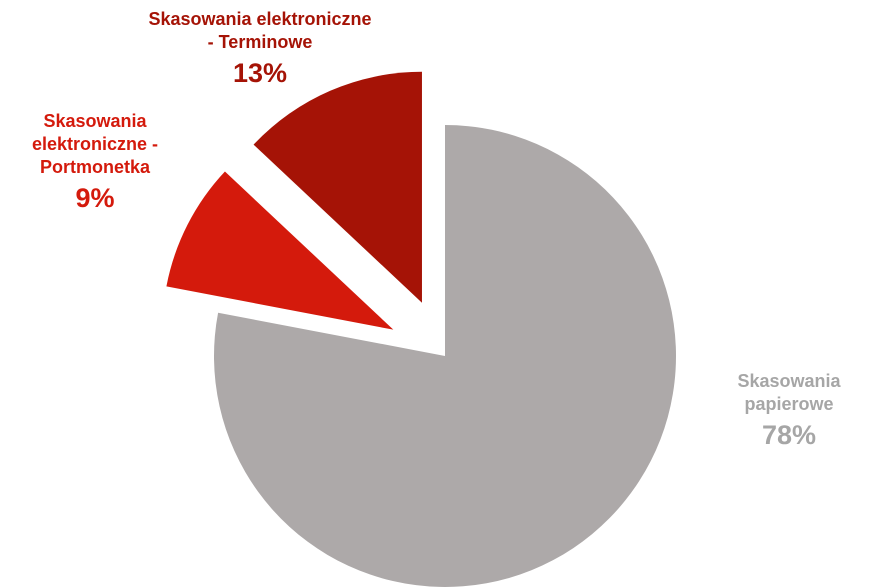 The height and width of the screenshot is (587, 869). Describe the element at coordinates (789, 435) in the screenshot. I see `slice-value-papierowe: 78%` at that location.